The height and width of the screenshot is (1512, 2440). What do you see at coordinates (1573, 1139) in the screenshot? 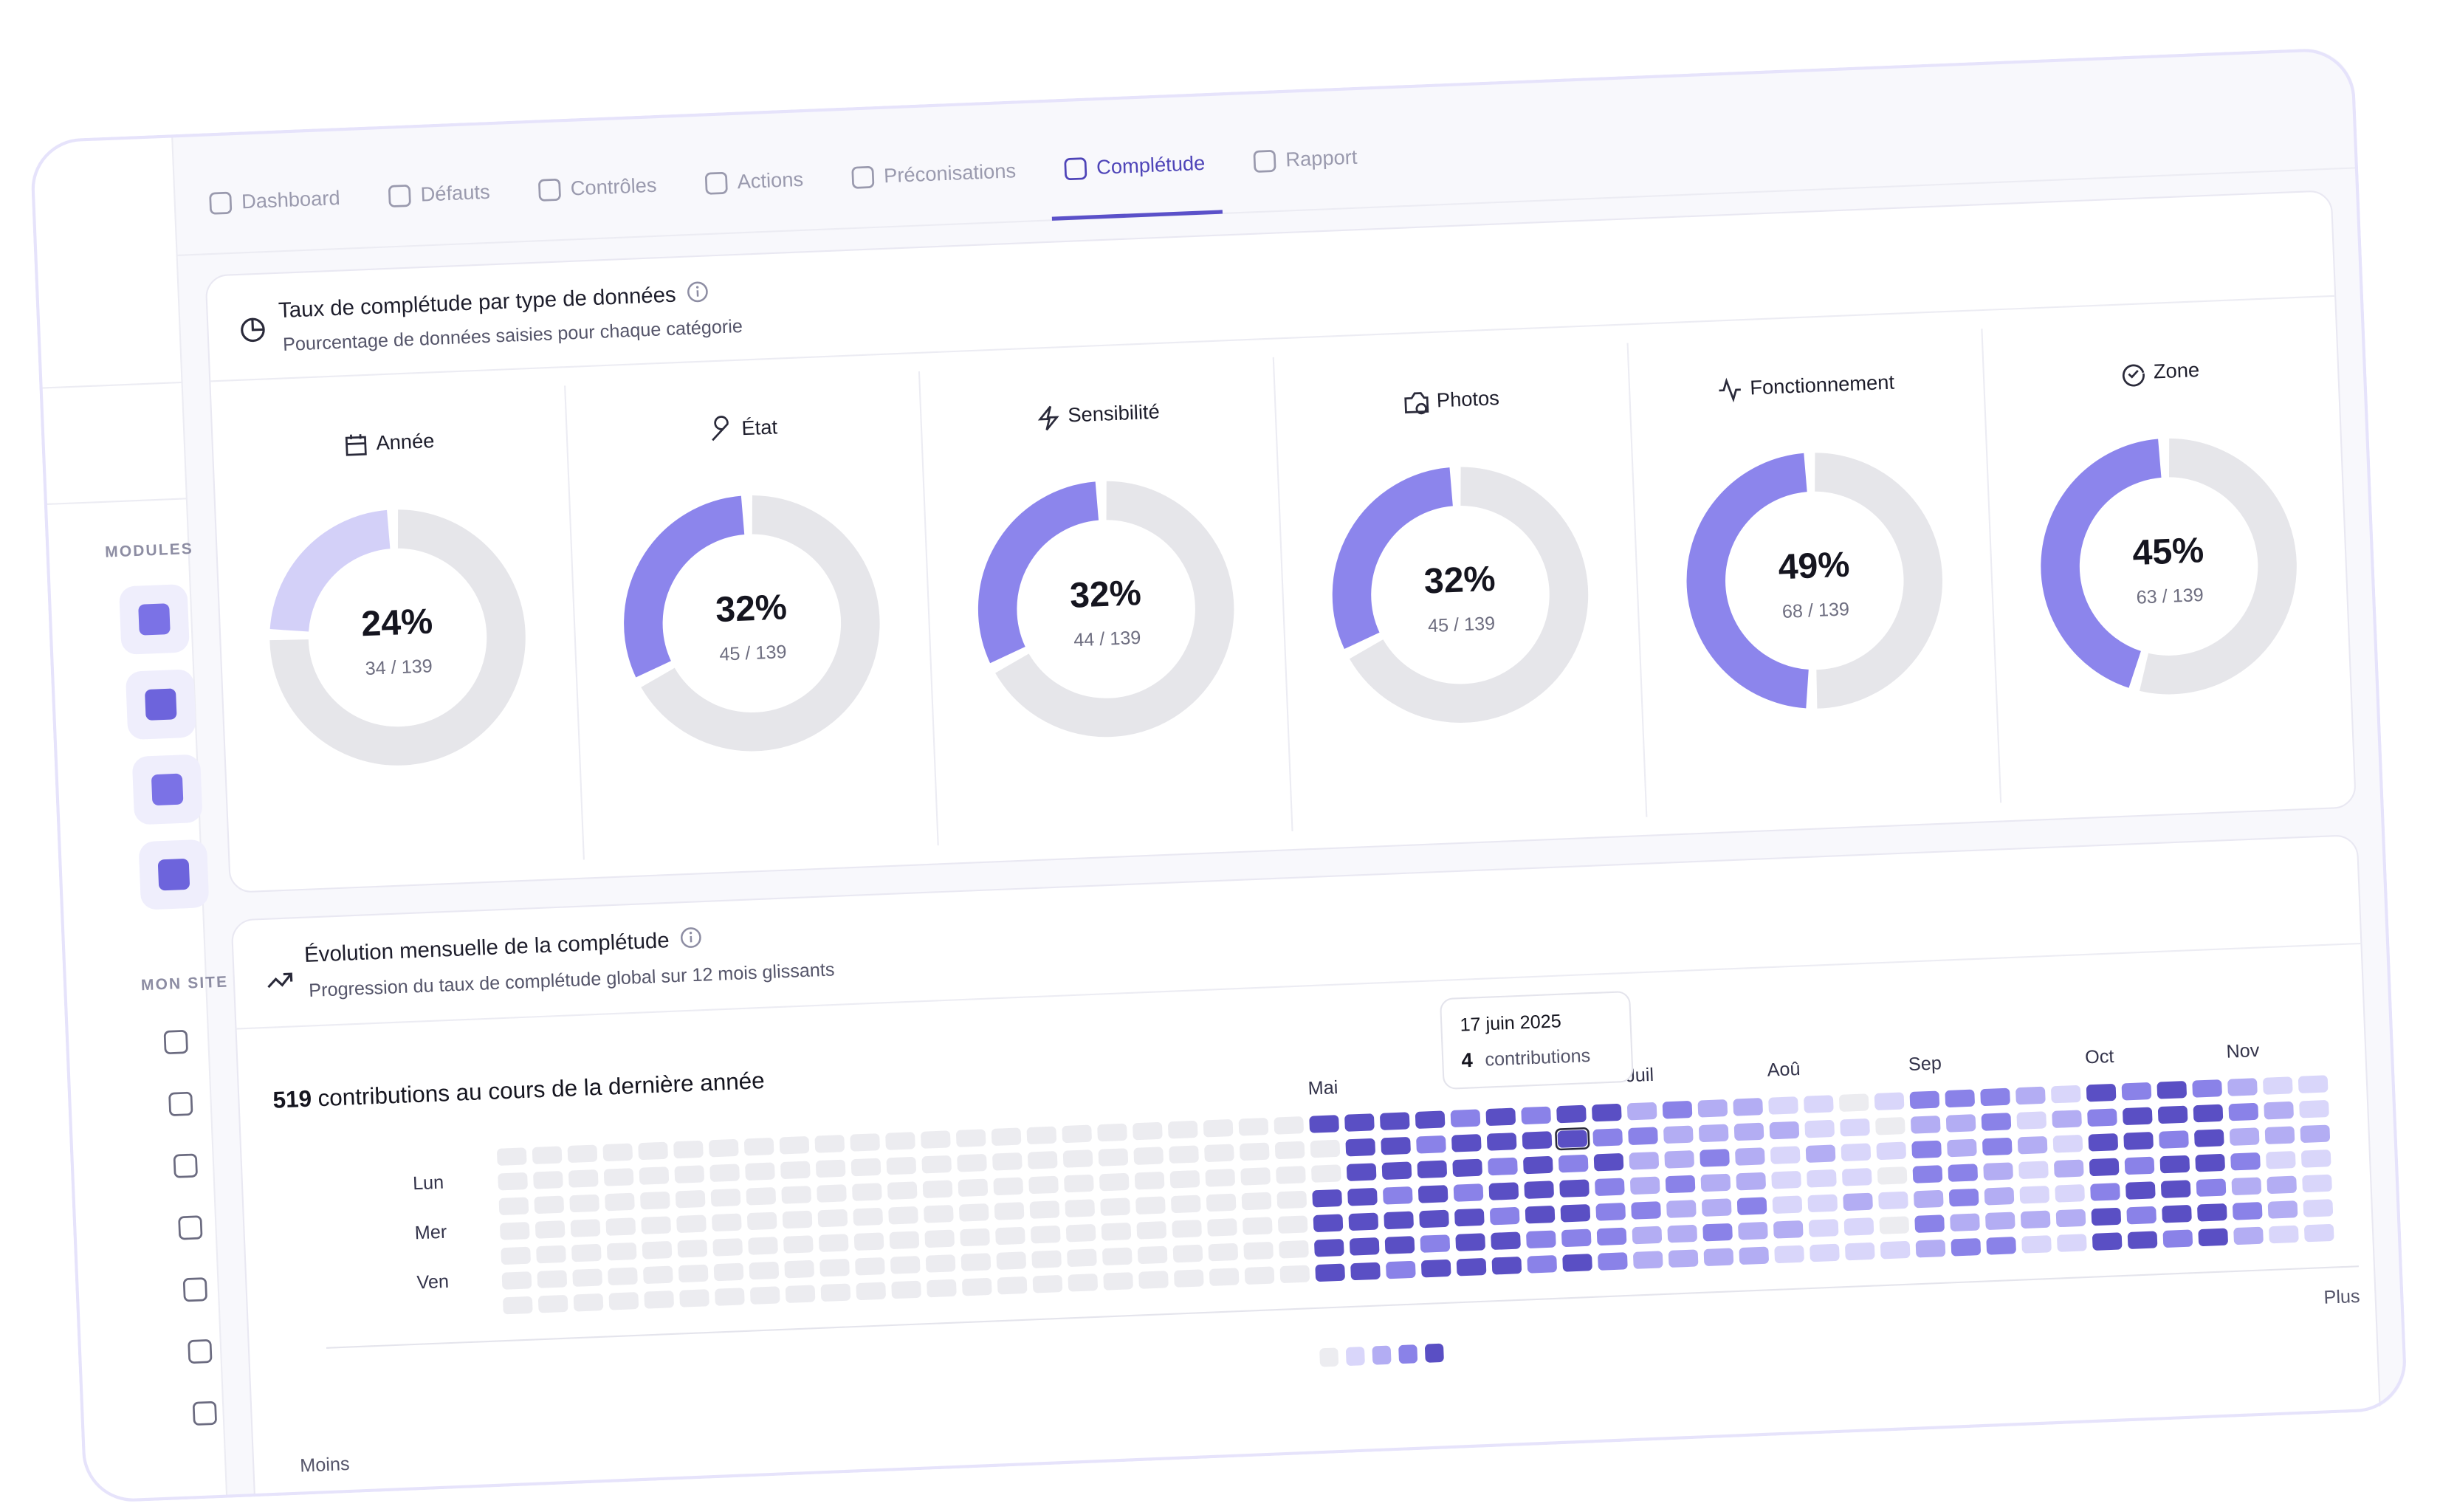
I see `highlight-cell` at bounding box center [1573, 1139].